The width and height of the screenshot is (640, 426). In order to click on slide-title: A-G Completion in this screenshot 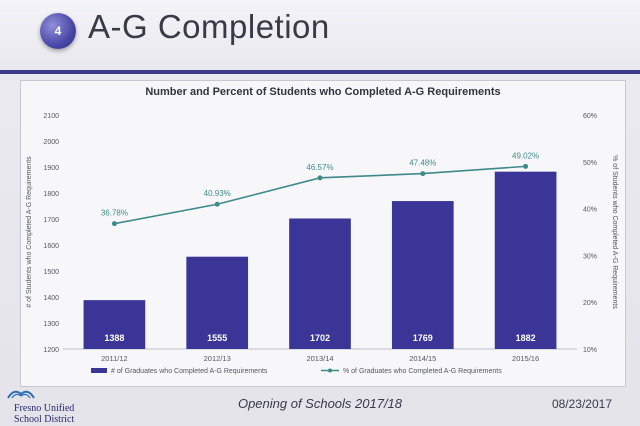, I will do `click(209, 26)`.